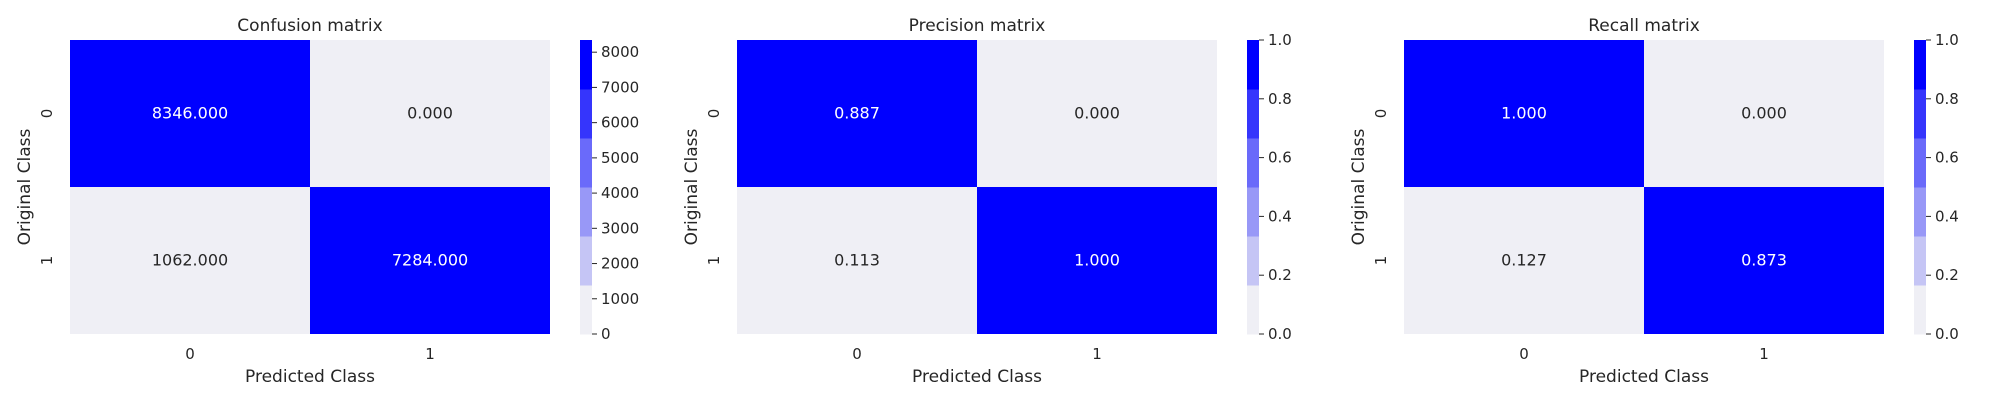  What do you see at coordinates (620, 52) in the screenshot?
I see `colorbar-tick-label: 8000` at bounding box center [620, 52].